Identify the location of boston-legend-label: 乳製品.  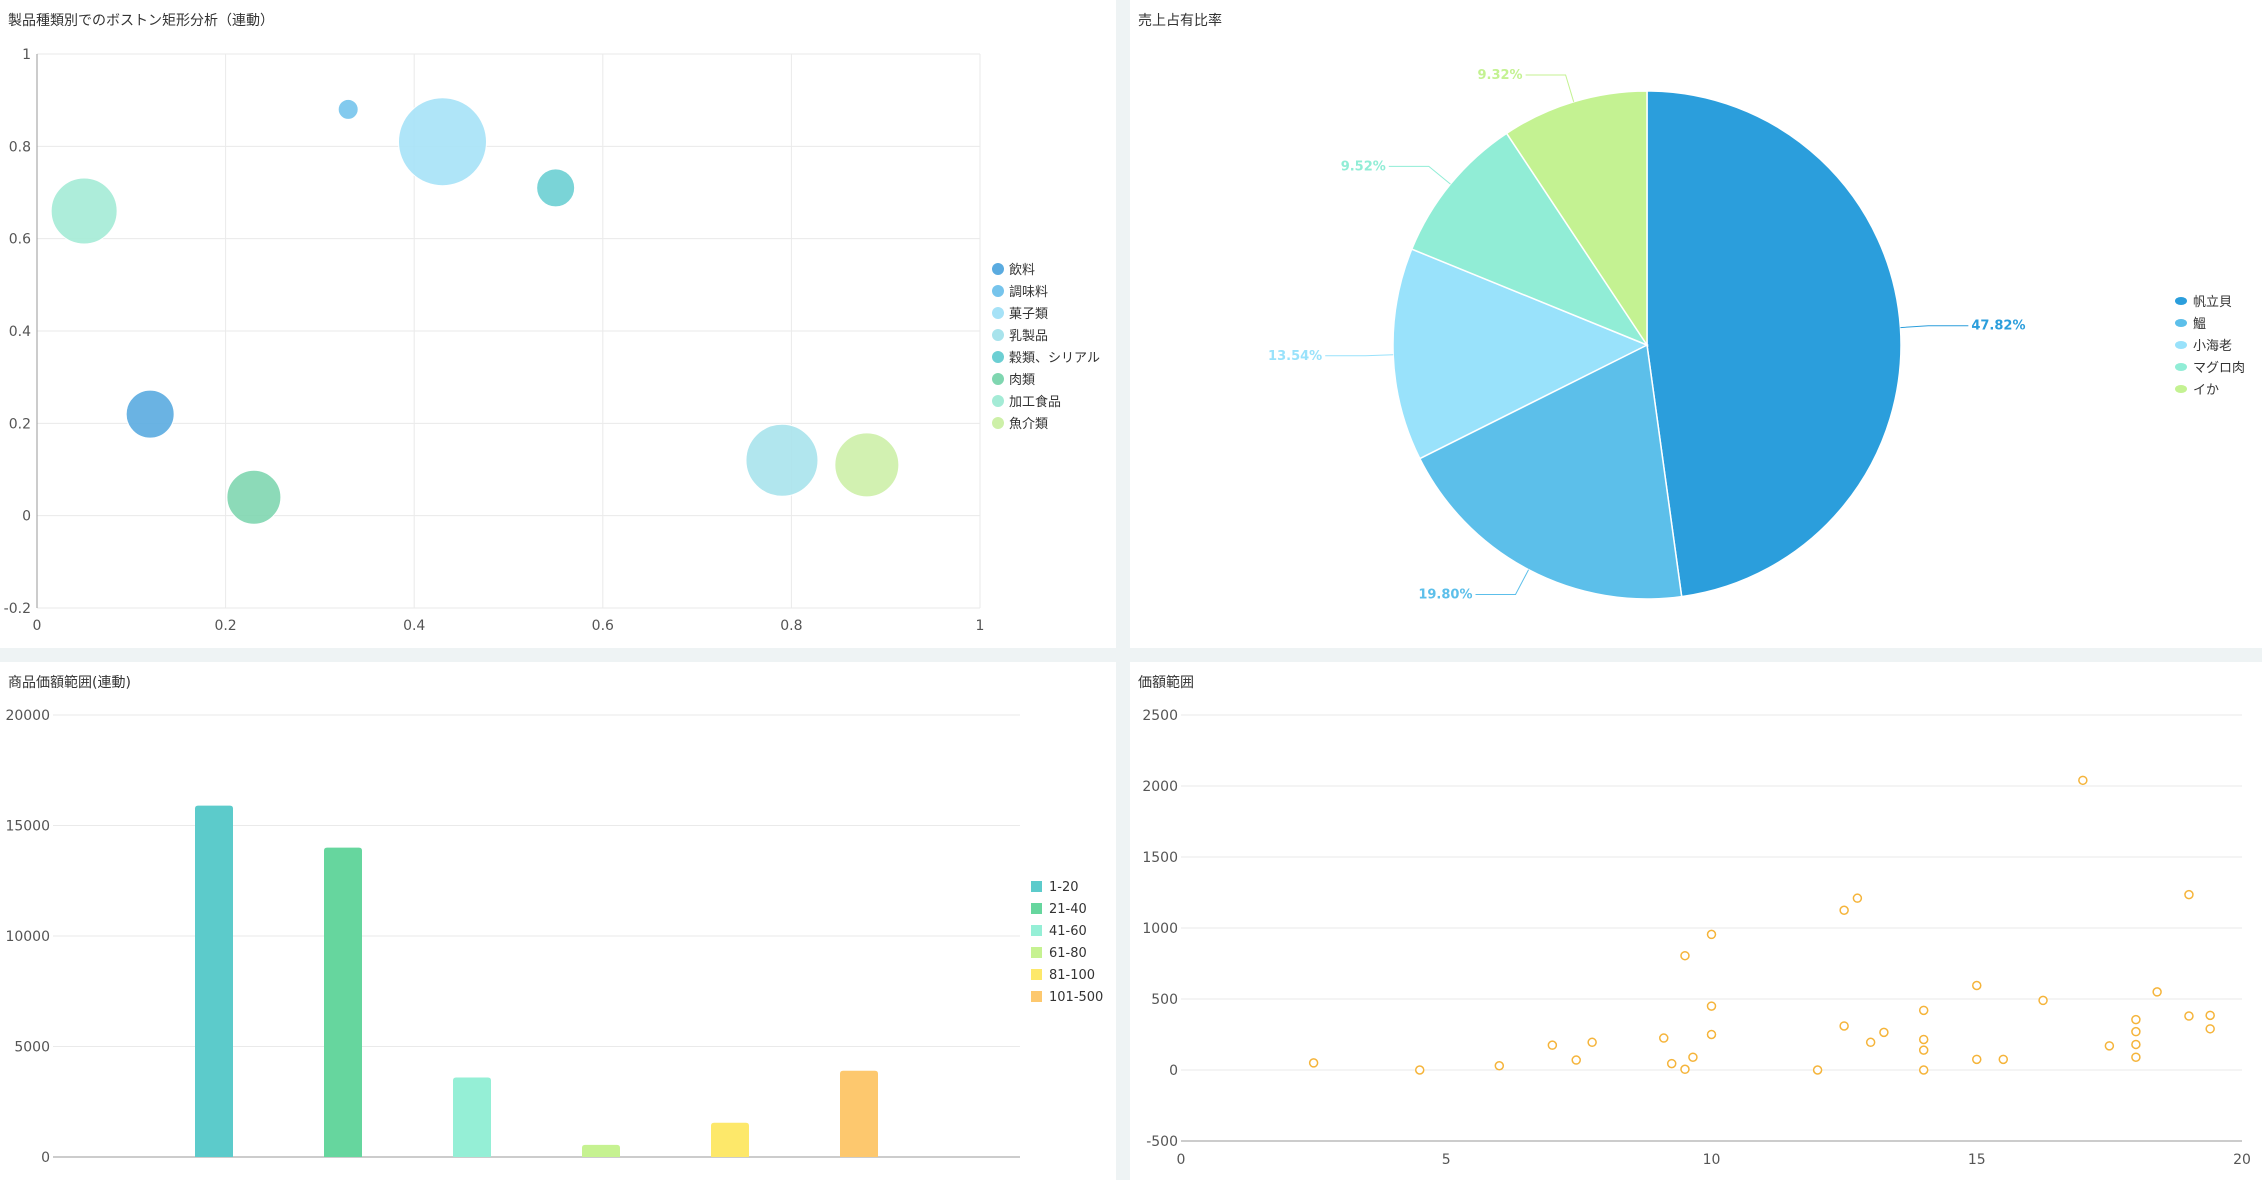
(1028, 336).